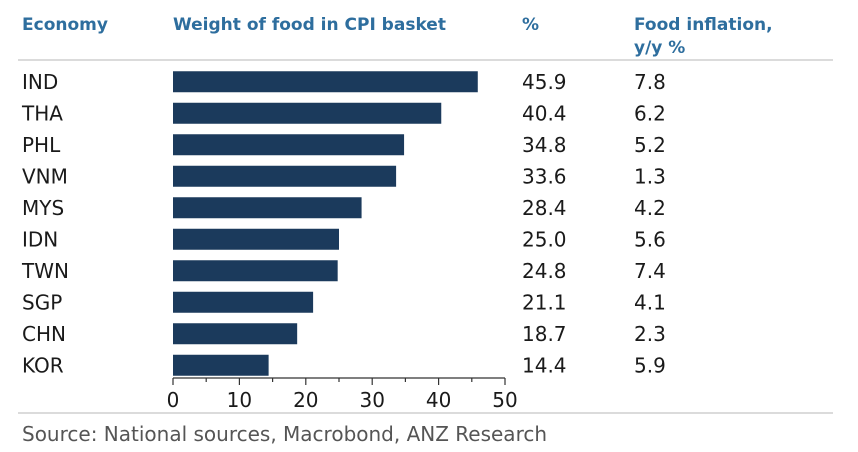 The image size is (858, 452). I want to click on food-inflation-value: 7.4, so click(650, 271).